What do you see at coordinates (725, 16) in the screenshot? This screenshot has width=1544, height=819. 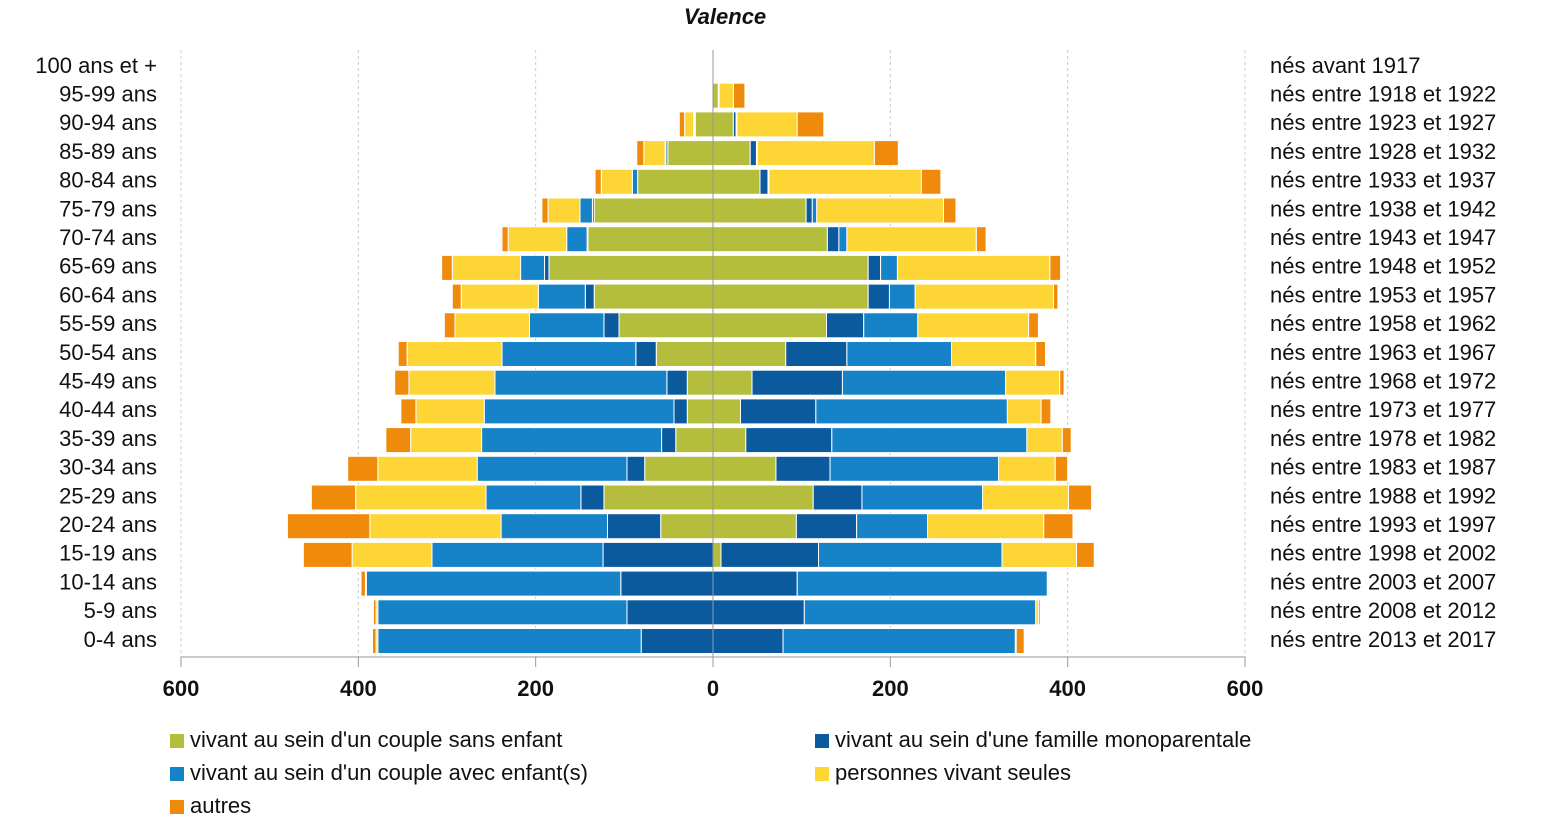 I see `chart-title: Valence` at bounding box center [725, 16].